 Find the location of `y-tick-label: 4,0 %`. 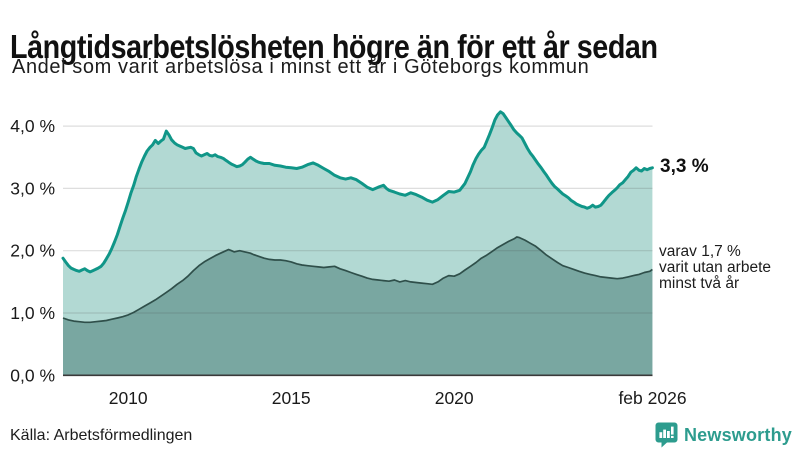

y-tick-label: 4,0 % is located at coordinates (32, 126).